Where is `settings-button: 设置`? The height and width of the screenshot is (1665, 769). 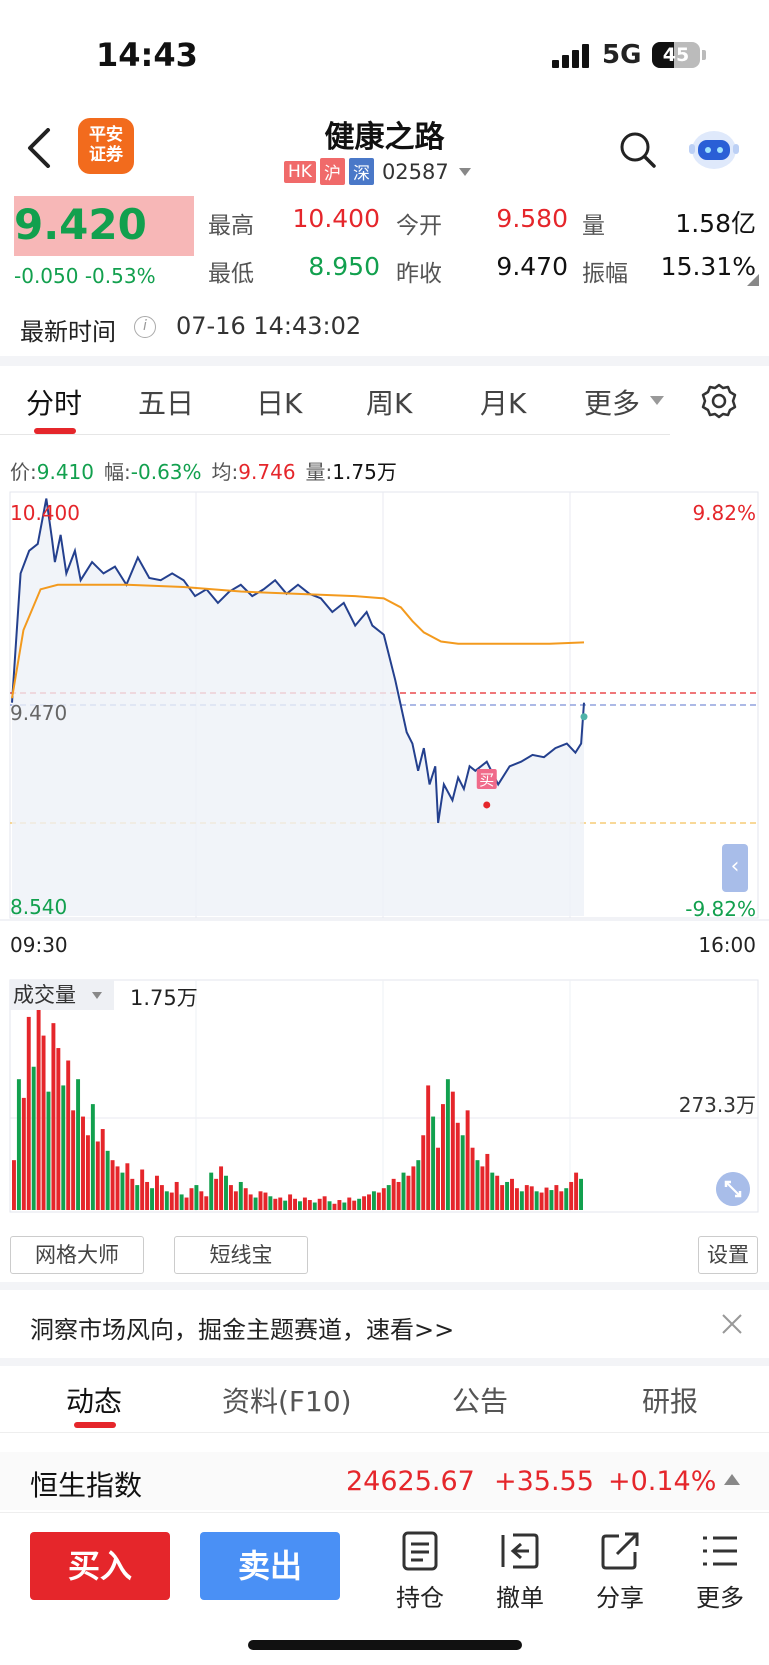 settings-button: 设置 is located at coordinates (728, 1255).